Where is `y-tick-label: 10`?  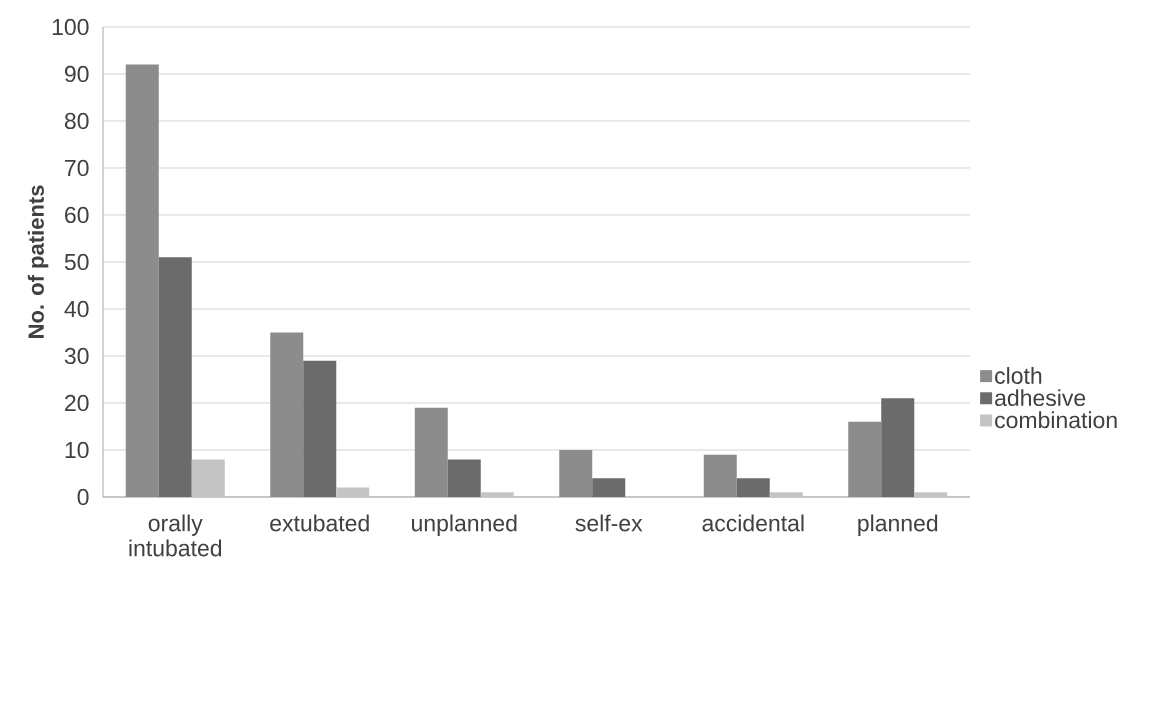 y-tick-label: 10 is located at coordinates (77, 450).